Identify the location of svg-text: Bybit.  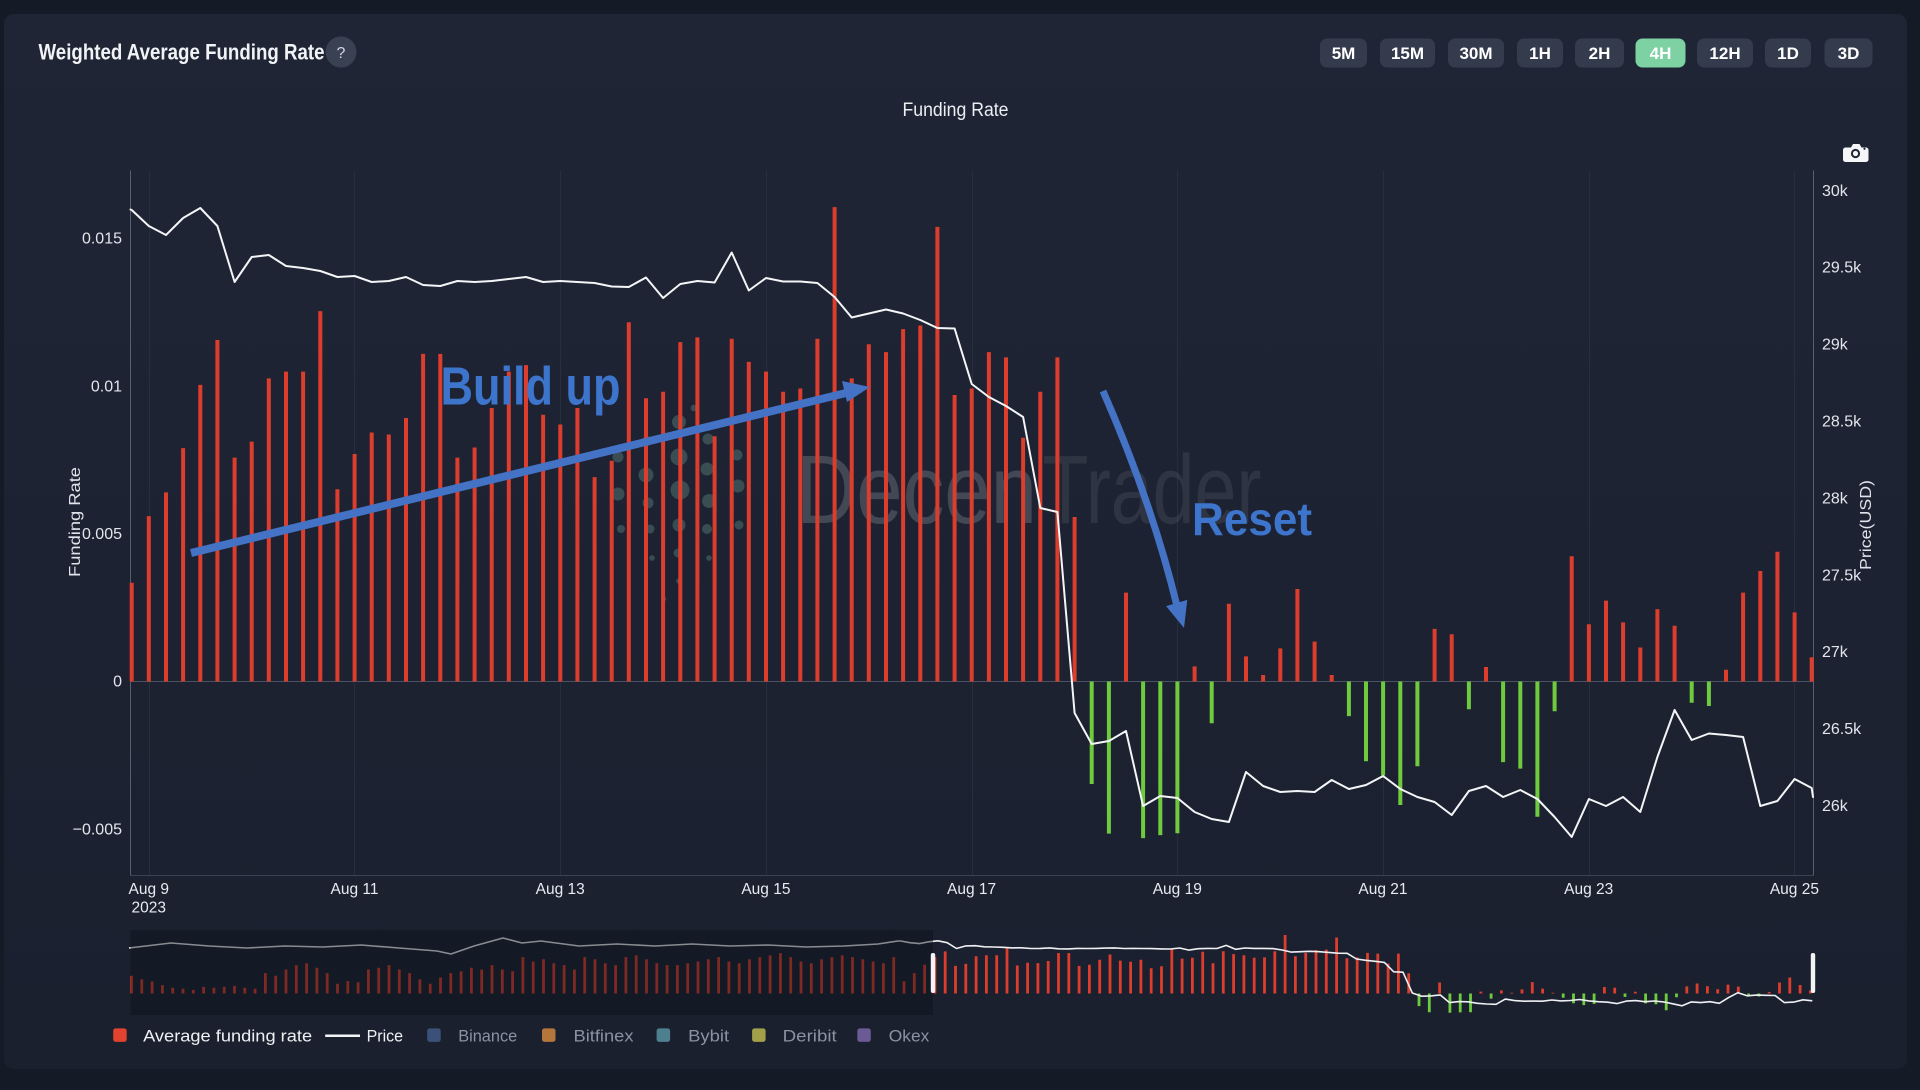
(708, 1036).